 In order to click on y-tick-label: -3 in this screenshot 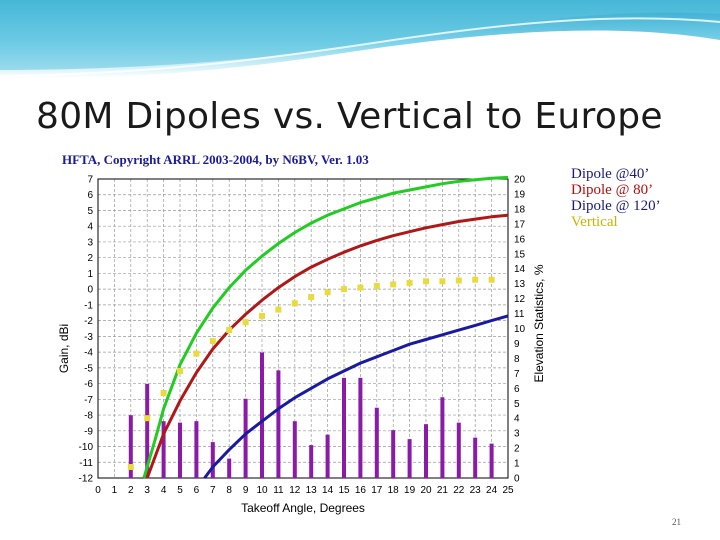, I will do `click(88, 337)`.